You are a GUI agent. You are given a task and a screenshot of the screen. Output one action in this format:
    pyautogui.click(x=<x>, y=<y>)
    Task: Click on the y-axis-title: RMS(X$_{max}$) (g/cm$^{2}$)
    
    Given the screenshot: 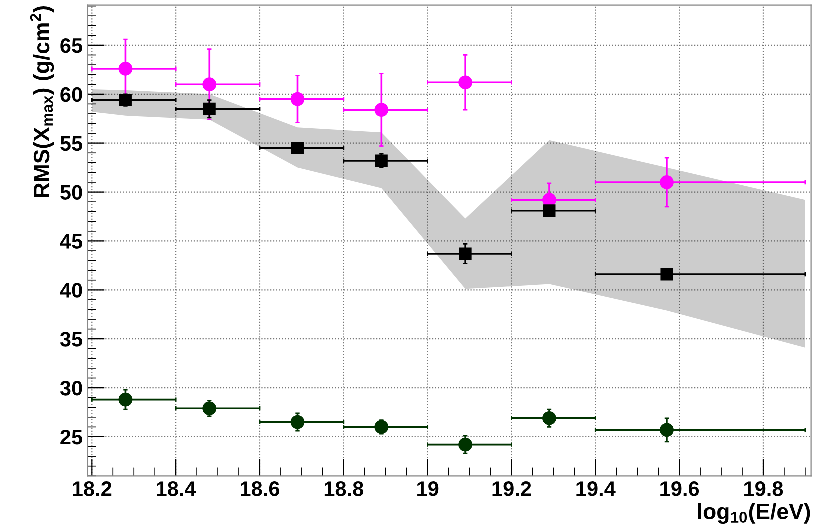 What is the action you would take?
    pyautogui.click(x=42, y=102)
    